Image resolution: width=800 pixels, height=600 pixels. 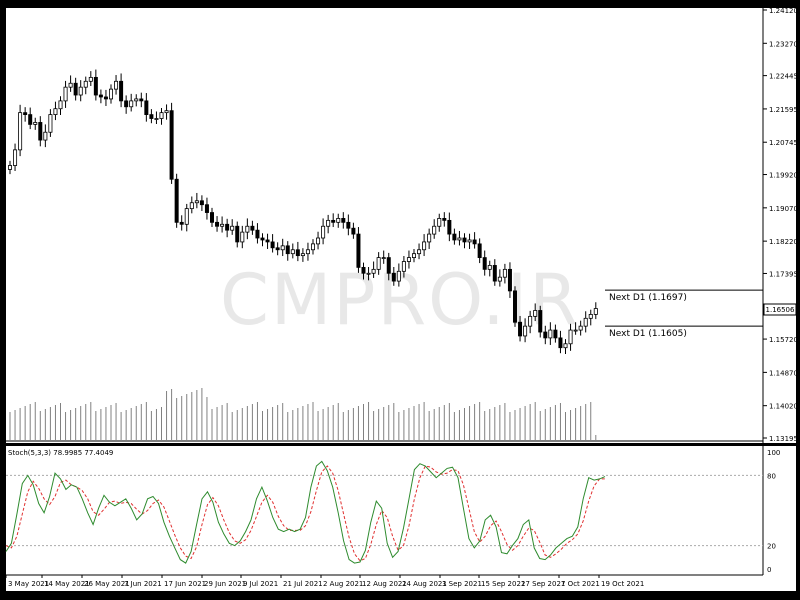 I want to click on stoch-axis: 100 80 20 0, so click(x=773, y=511).